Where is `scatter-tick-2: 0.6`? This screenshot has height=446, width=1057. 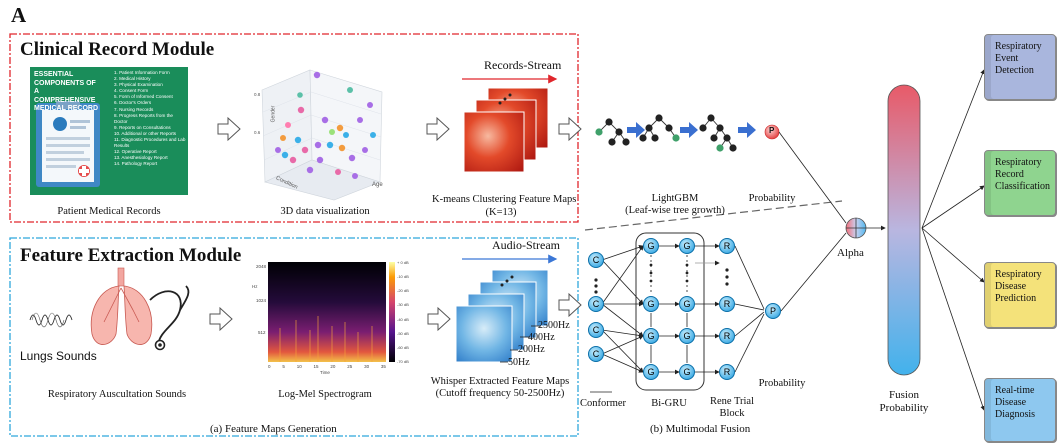
scatter-tick-2: 0.6 is located at coordinates (257, 132).